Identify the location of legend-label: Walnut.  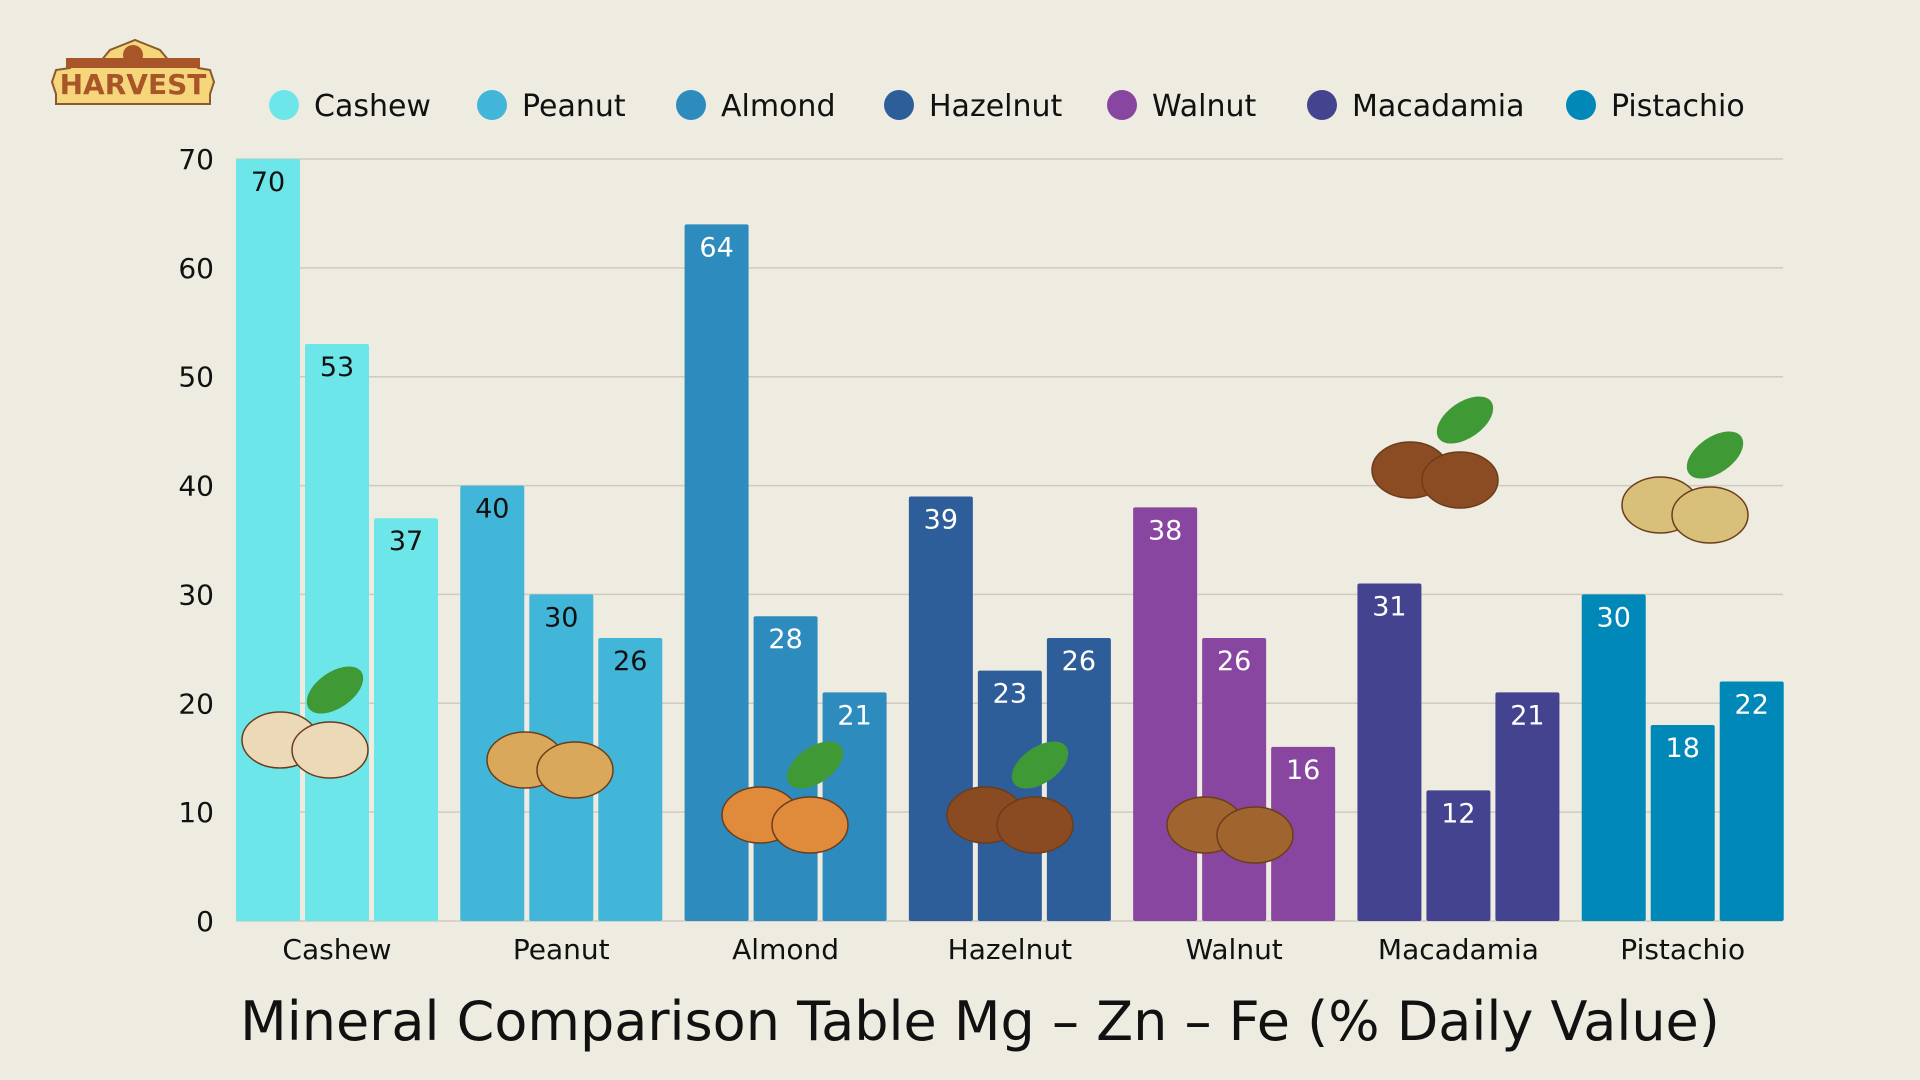
(1204, 106).